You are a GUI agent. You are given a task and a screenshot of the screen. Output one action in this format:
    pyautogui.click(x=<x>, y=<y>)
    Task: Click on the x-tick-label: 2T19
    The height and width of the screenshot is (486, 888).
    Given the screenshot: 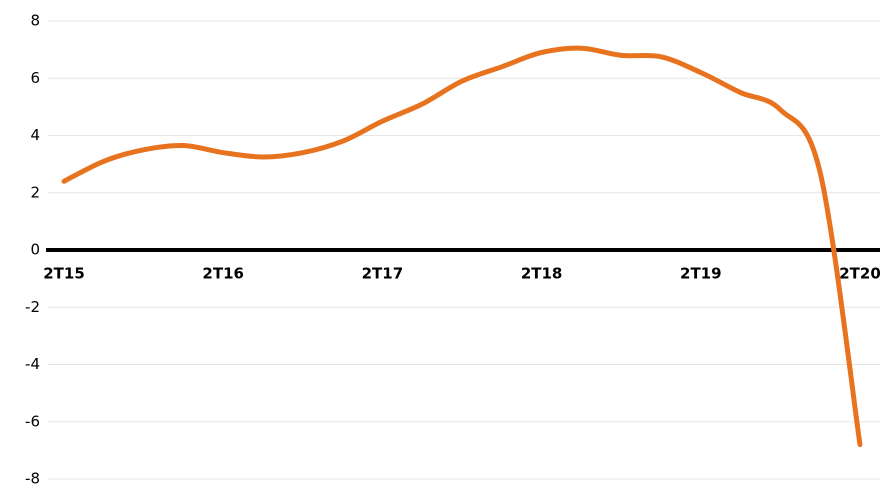 What is the action you would take?
    pyautogui.click(x=701, y=274)
    